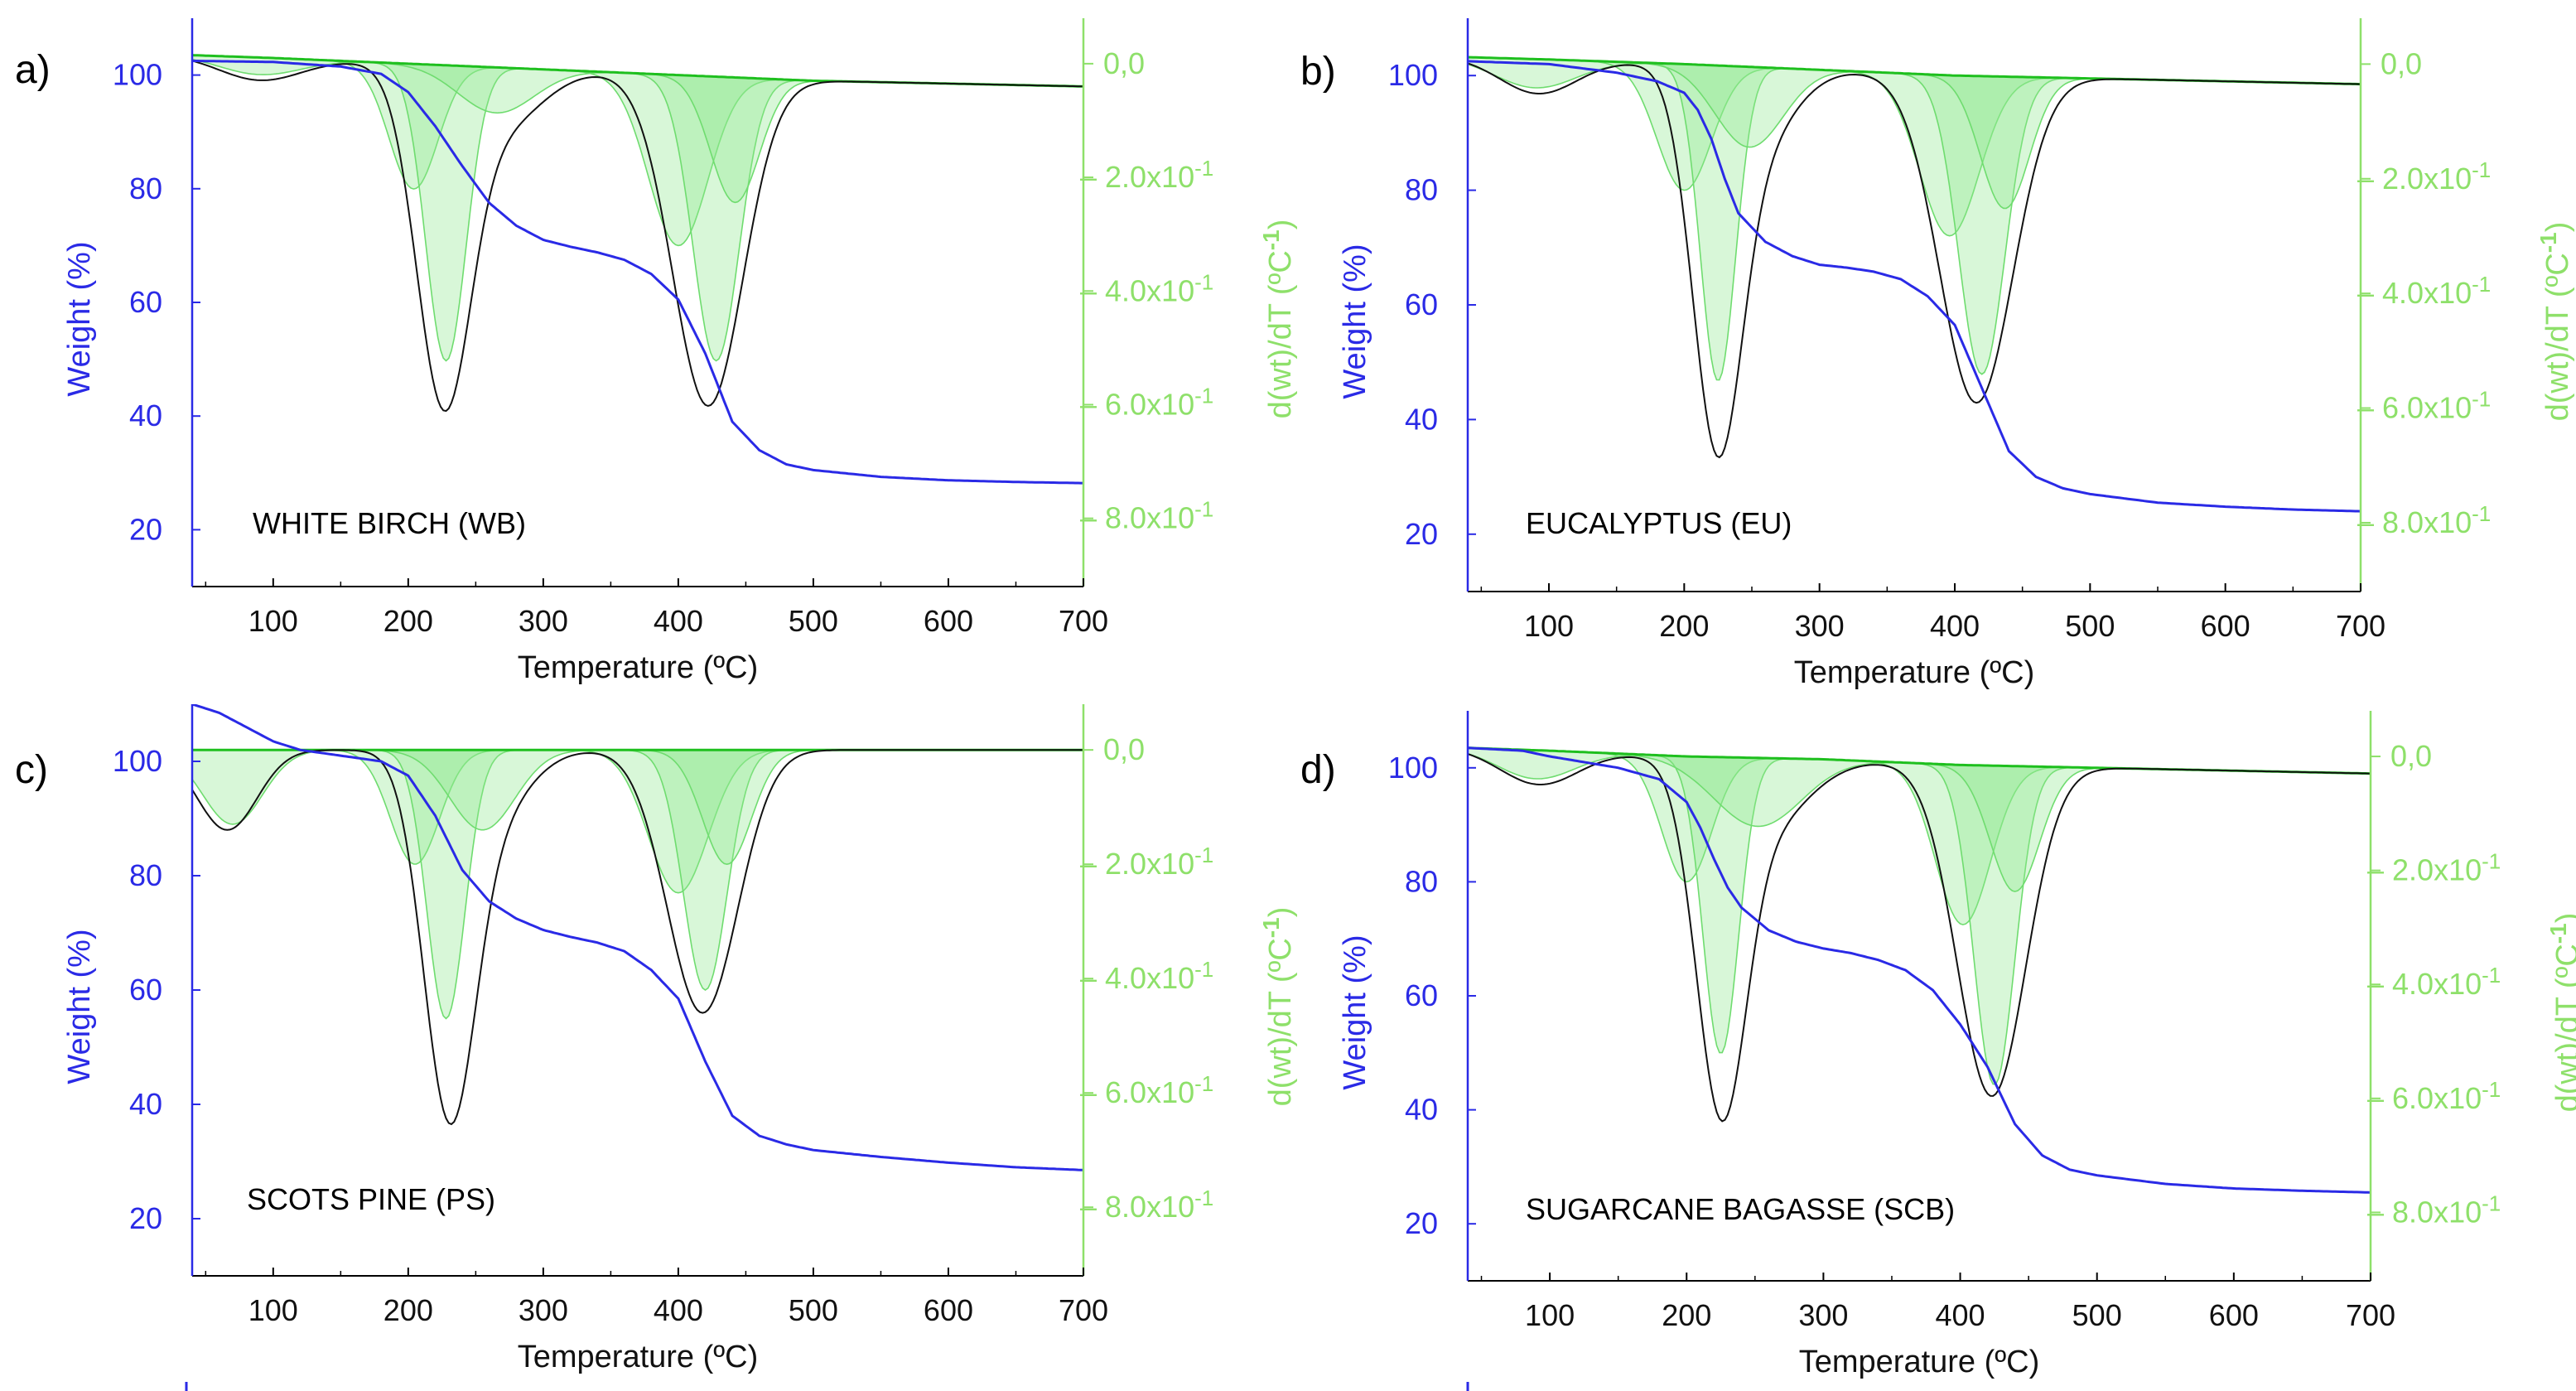  I want to click on panel-label: b), so click(1318, 72).